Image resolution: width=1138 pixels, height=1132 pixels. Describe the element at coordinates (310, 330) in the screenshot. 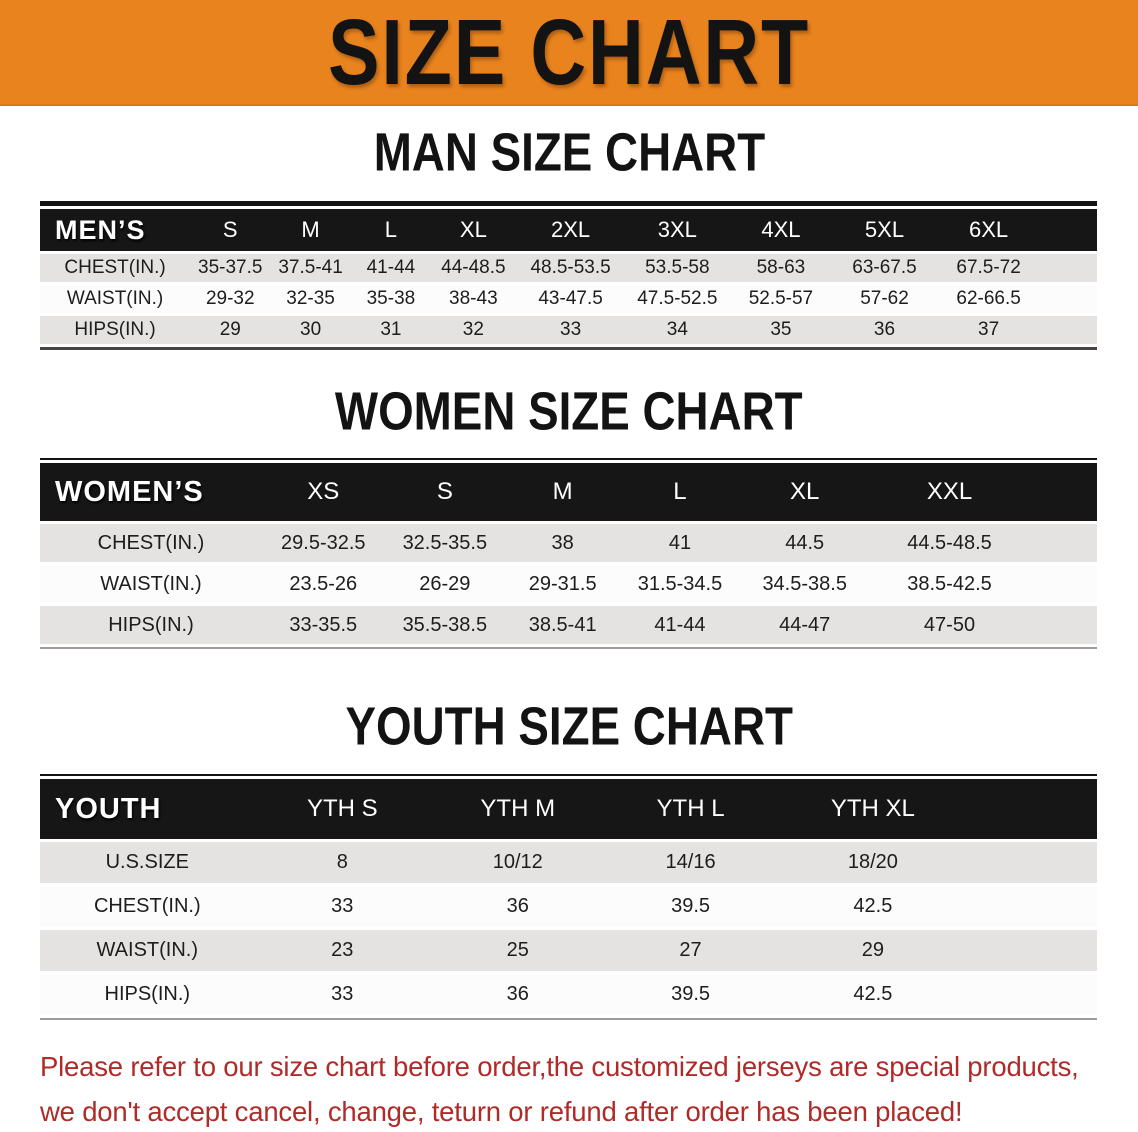

I see `men-cell: 30` at that location.